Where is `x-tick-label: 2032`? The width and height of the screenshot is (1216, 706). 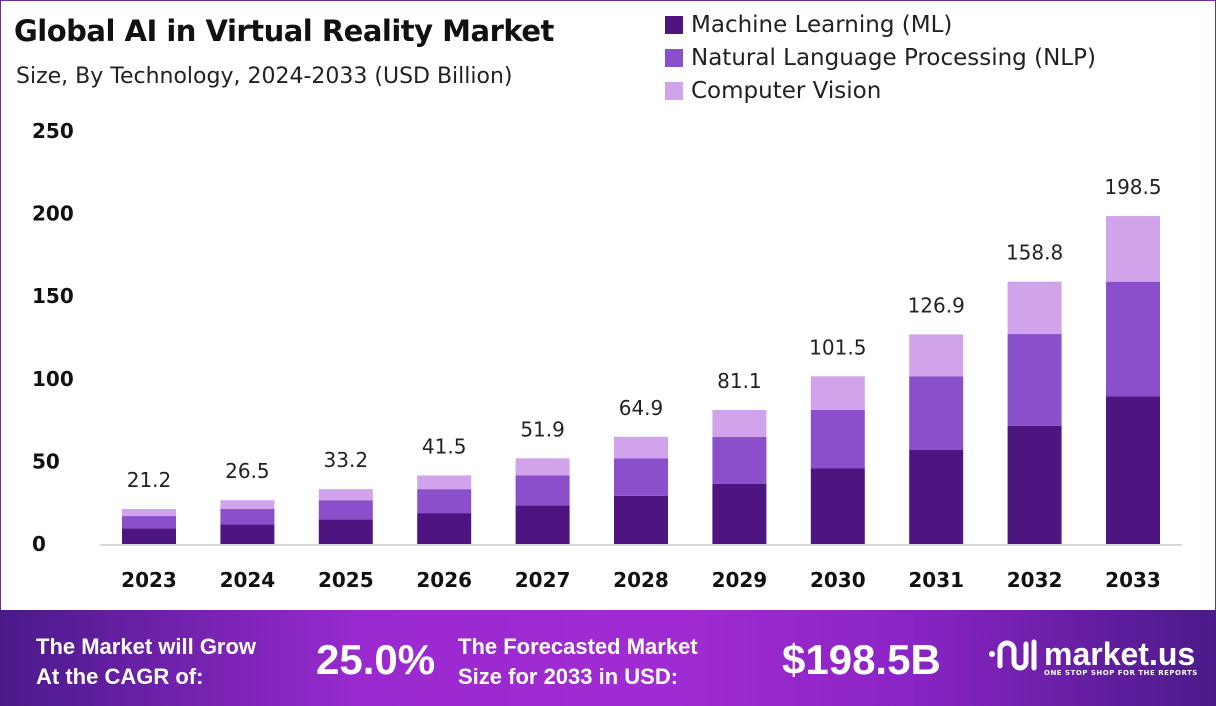
x-tick-label: 2032 is located at coordinates (1035, 580).